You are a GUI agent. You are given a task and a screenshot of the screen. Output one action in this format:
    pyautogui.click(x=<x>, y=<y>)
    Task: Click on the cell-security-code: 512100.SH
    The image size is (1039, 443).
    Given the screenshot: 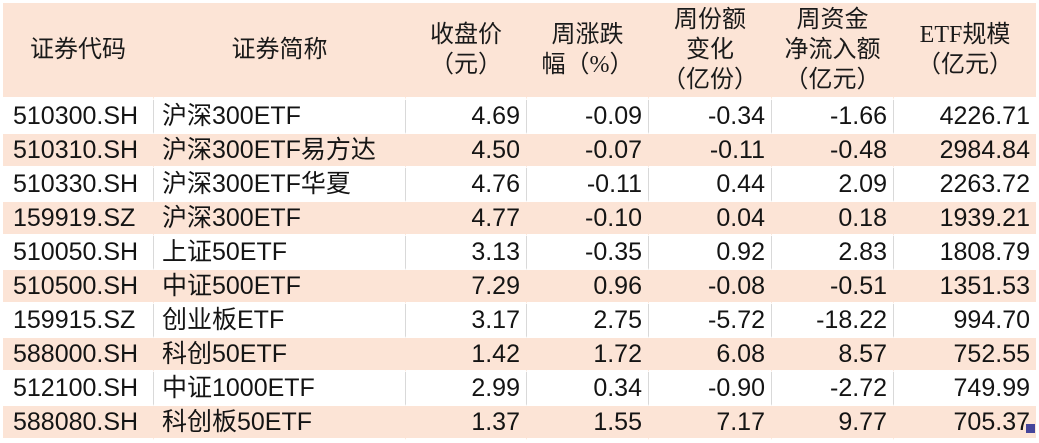 What is the action you would take?
    pyautogui.click(x=78, y=389)
    